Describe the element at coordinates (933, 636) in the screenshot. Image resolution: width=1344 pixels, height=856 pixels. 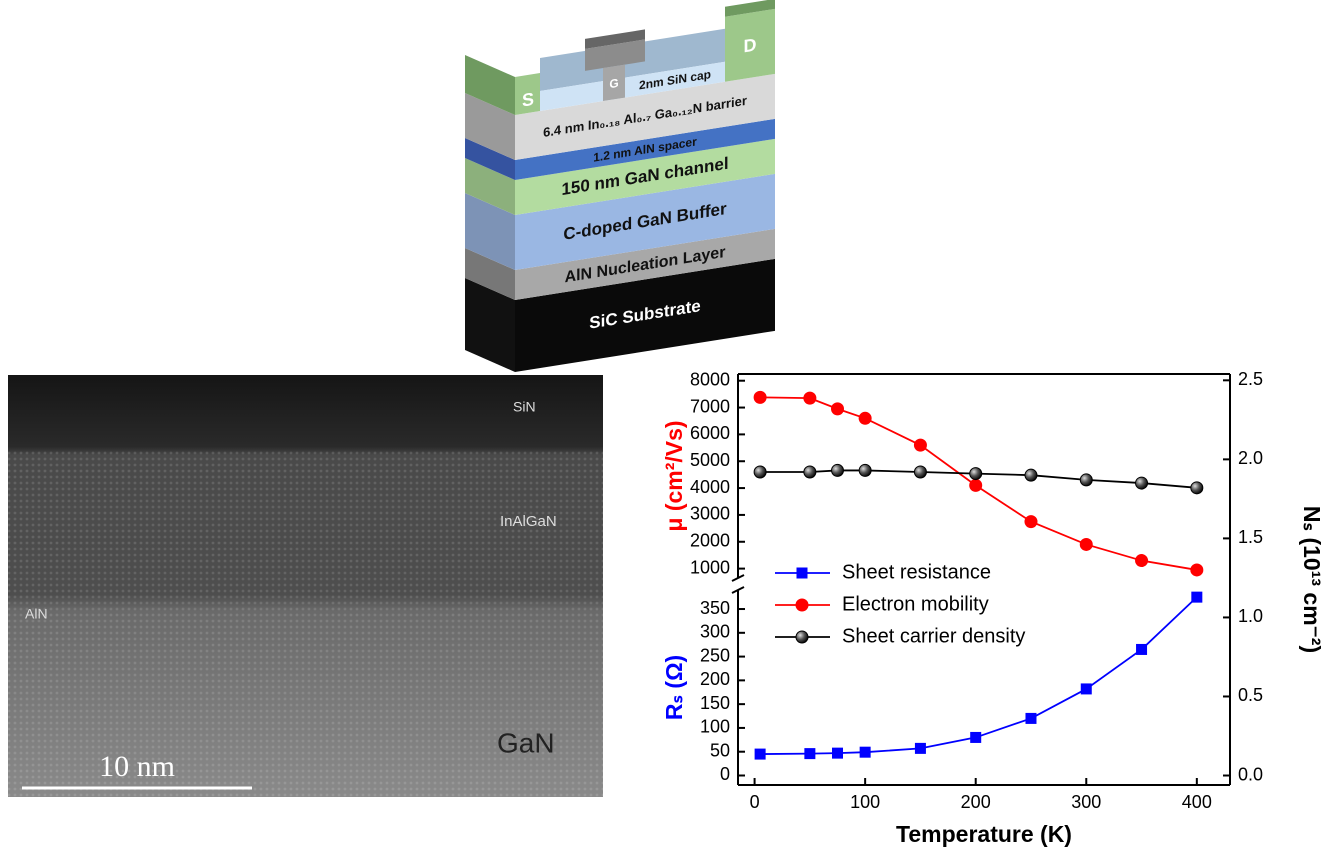
I see `legend-label: Sheet carrier density` at that location.